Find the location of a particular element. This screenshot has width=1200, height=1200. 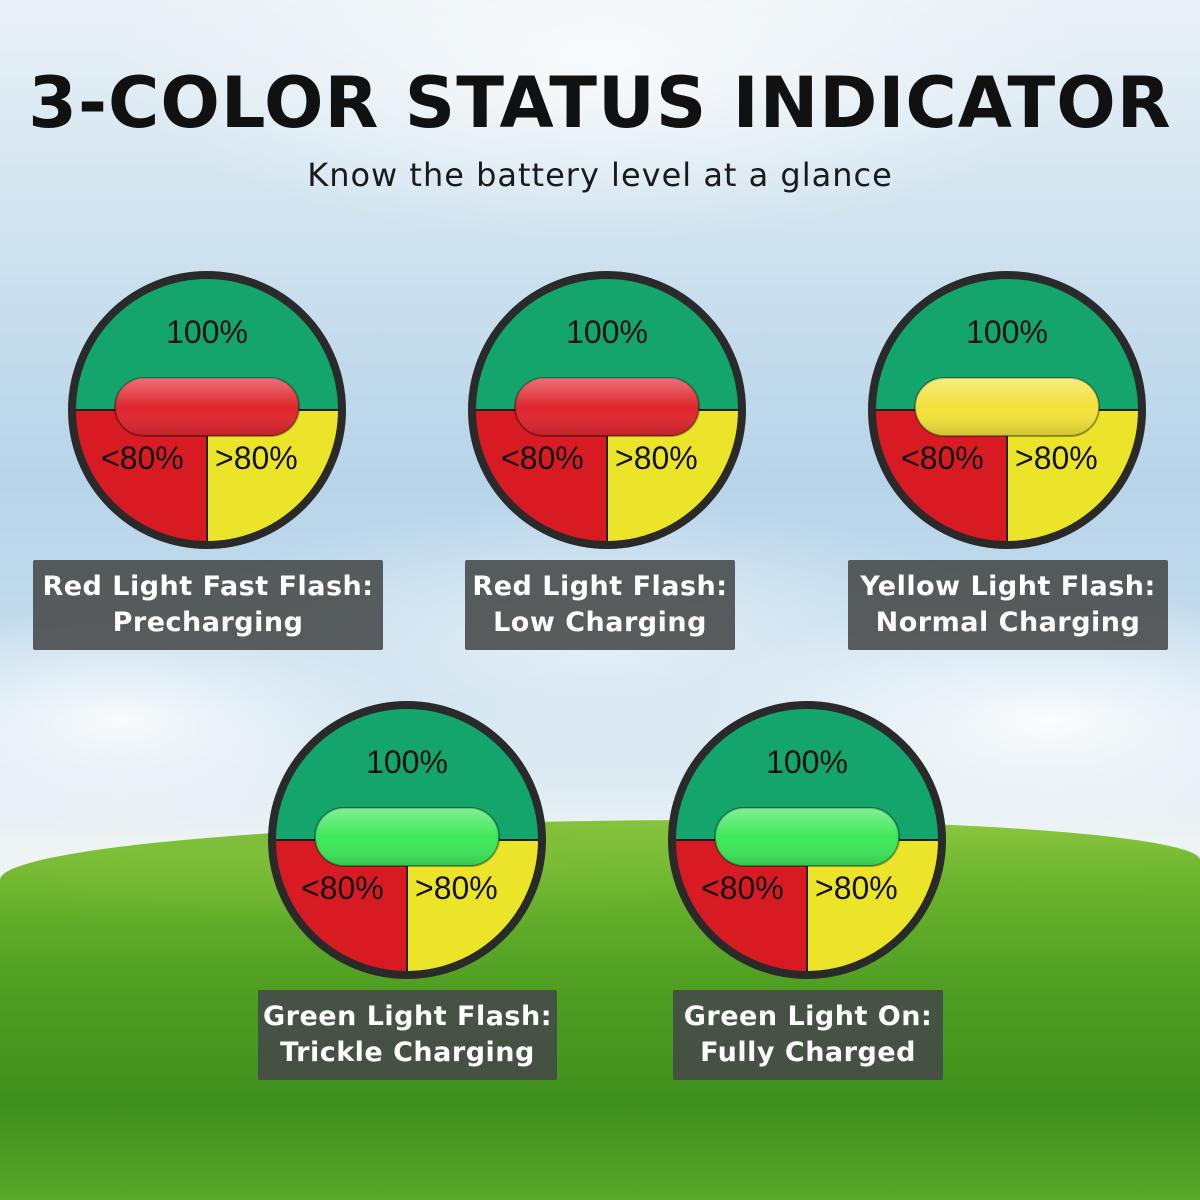

status-indicator-4: 100% <80% >80% is located at coordinates (407, 840).